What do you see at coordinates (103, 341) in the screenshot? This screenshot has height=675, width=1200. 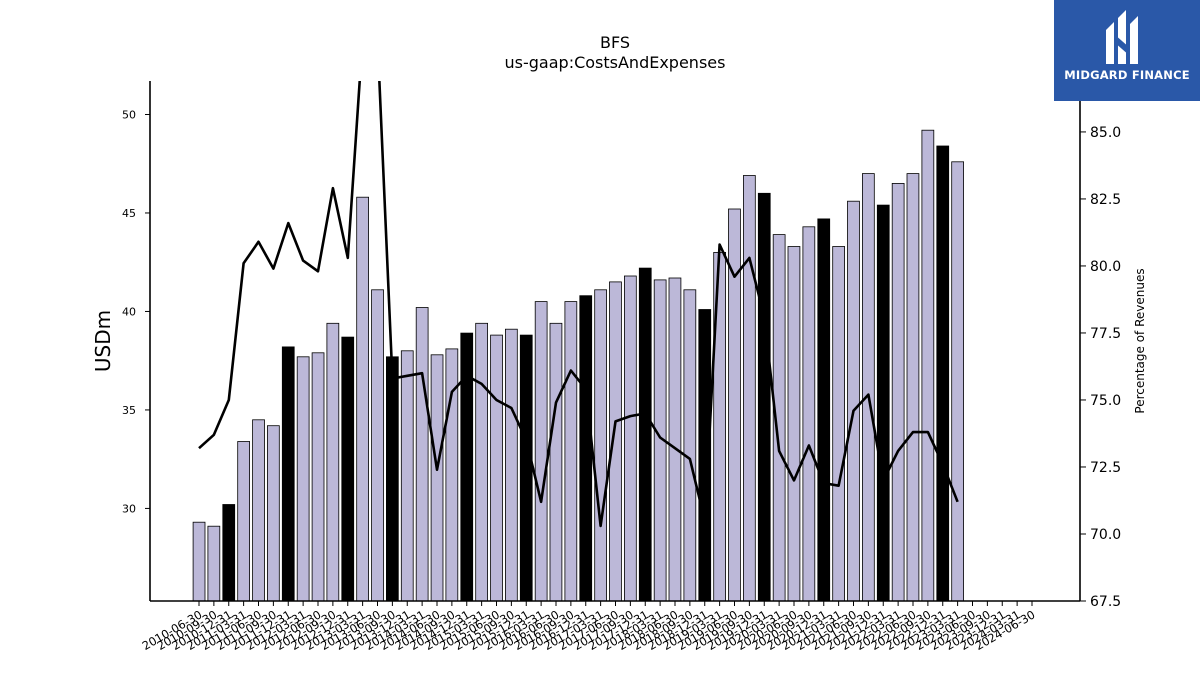 I see `y-axis-label: USDm` at bounding box center [103, 341].